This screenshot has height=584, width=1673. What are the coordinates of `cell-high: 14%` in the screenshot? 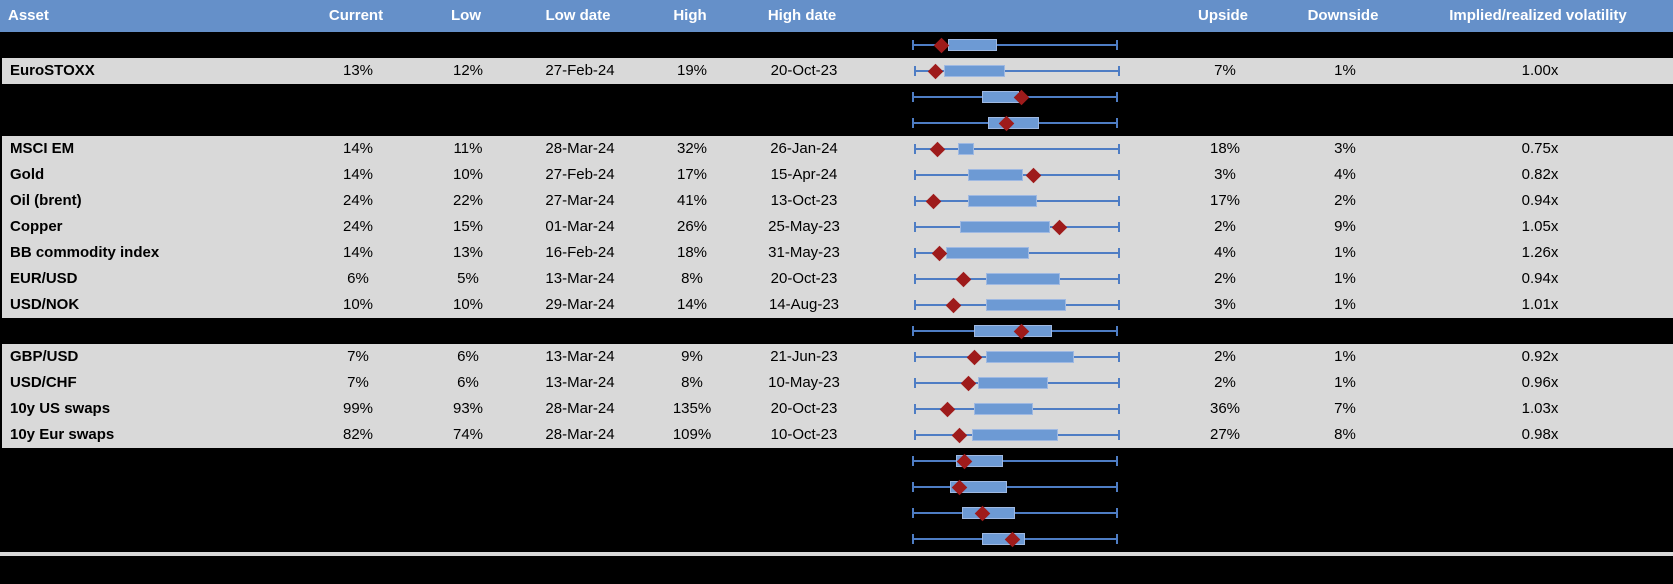 It's located at (692, 304).